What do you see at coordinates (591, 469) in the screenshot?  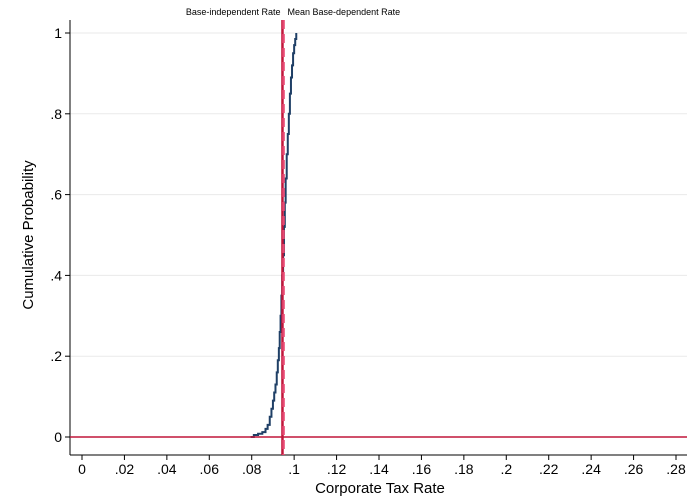 I see `x-tick-label: .24` at bounding box center [591, 469].